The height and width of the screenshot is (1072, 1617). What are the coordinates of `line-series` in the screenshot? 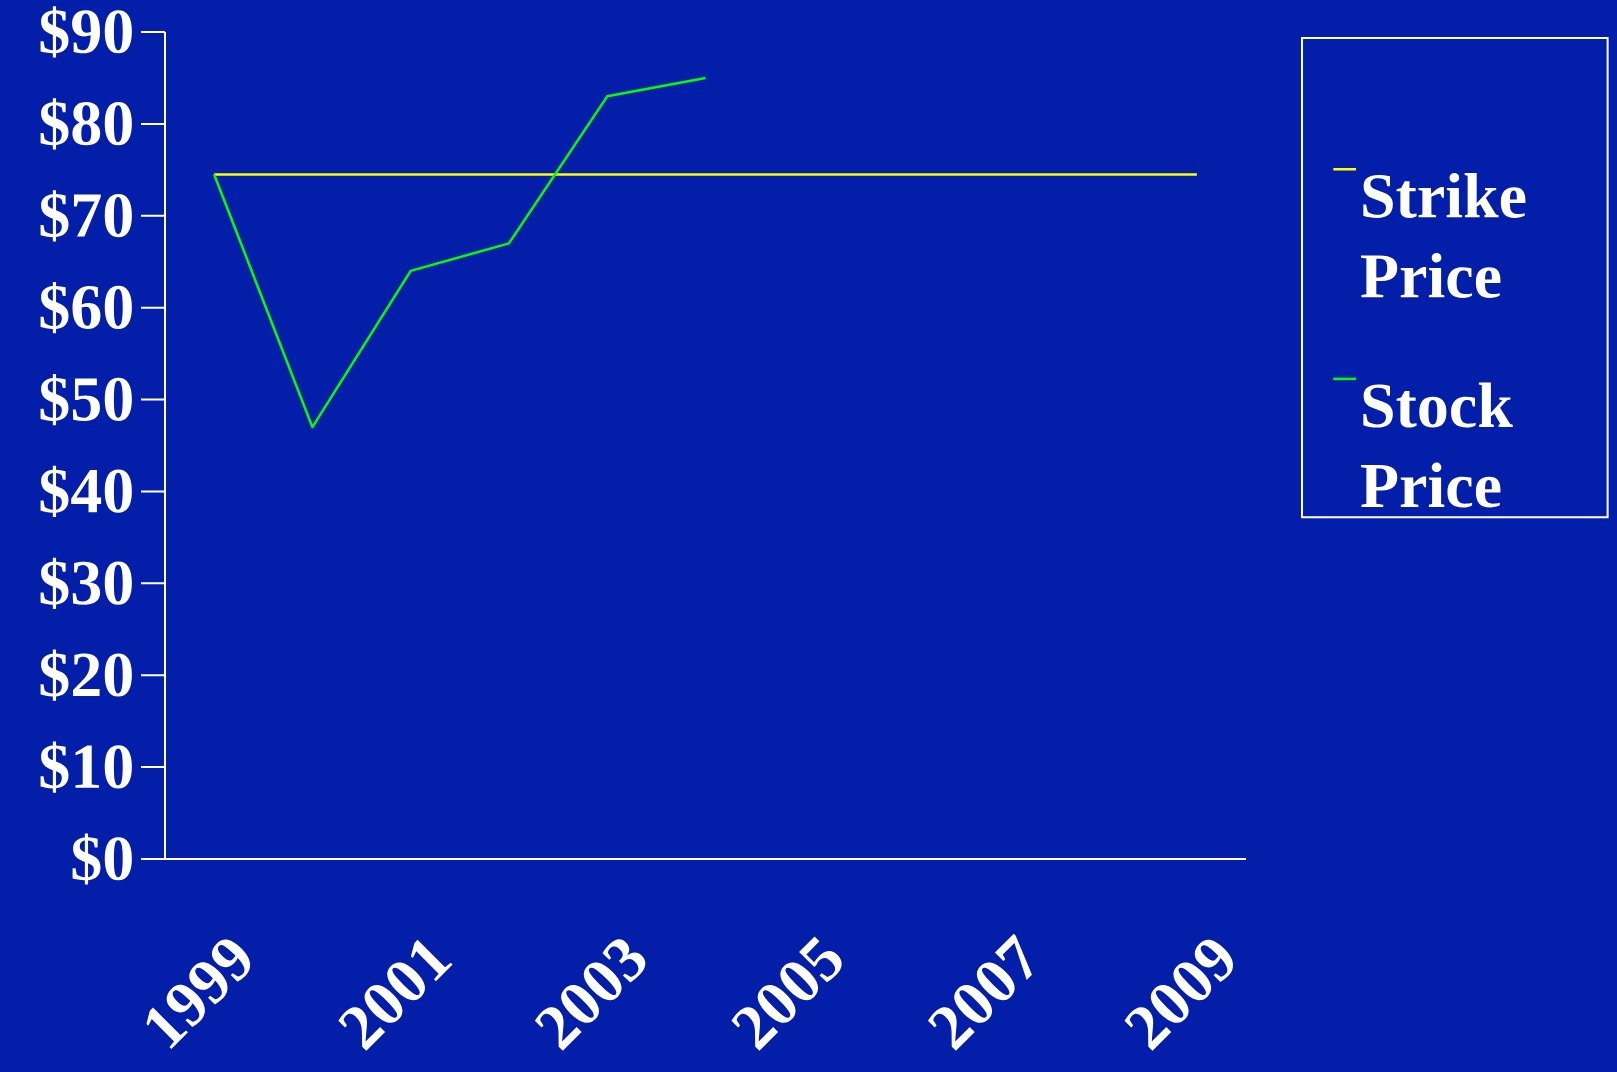 It's located at (459, 252).